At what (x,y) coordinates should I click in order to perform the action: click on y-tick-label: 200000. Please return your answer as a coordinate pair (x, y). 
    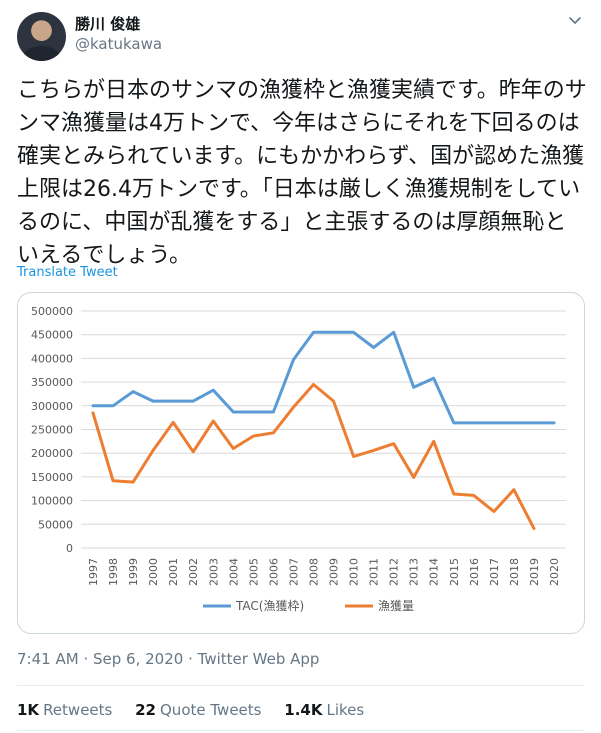
    Looking at the image, I should click on (52, 453).